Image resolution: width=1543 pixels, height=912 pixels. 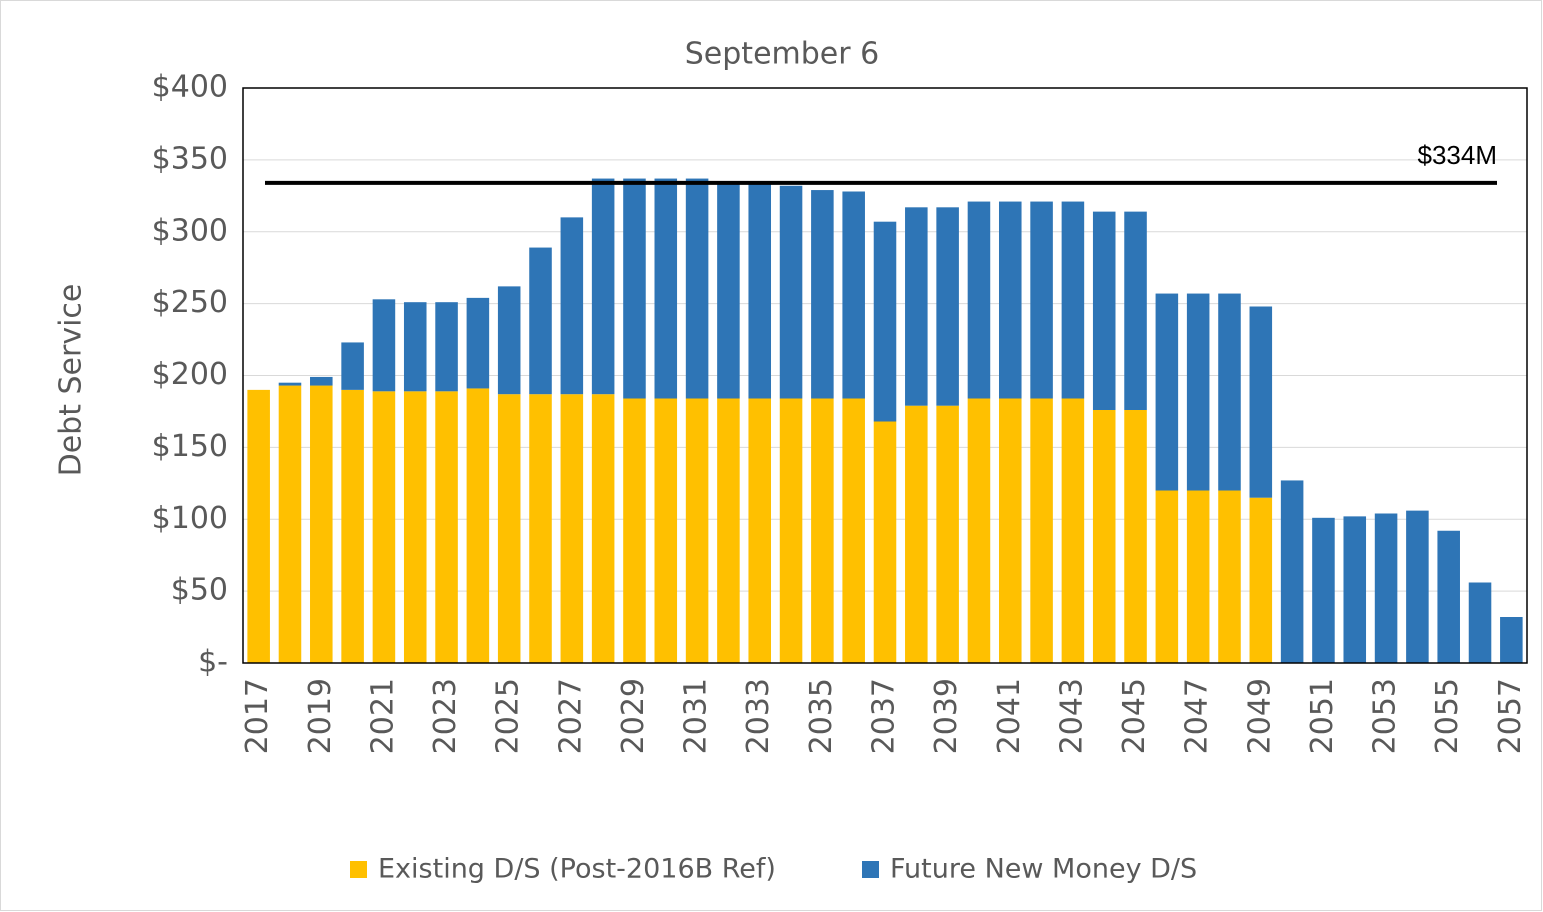 What do you see at coordinates (199, 590) in the screenshot?
I see `y-tick-label: $50` at bounding box center [199, 590].